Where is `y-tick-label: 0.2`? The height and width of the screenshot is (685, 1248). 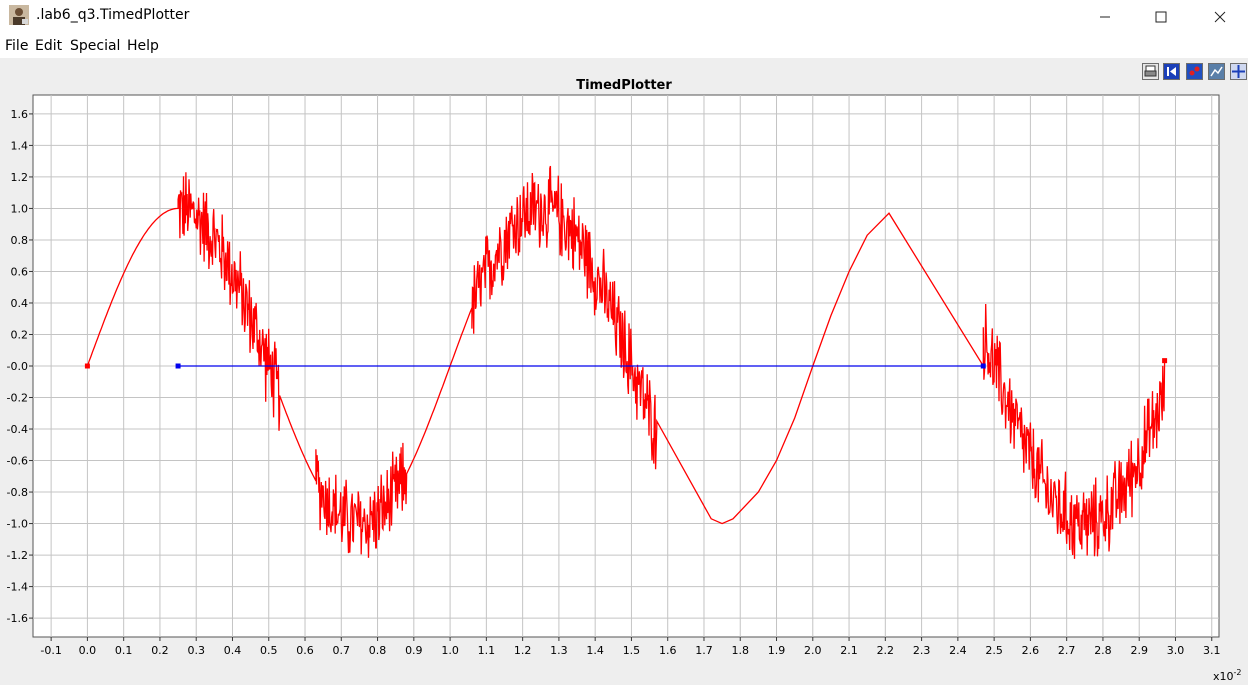
y-tick-label: 0.2 is located at coordinates (20, 334).